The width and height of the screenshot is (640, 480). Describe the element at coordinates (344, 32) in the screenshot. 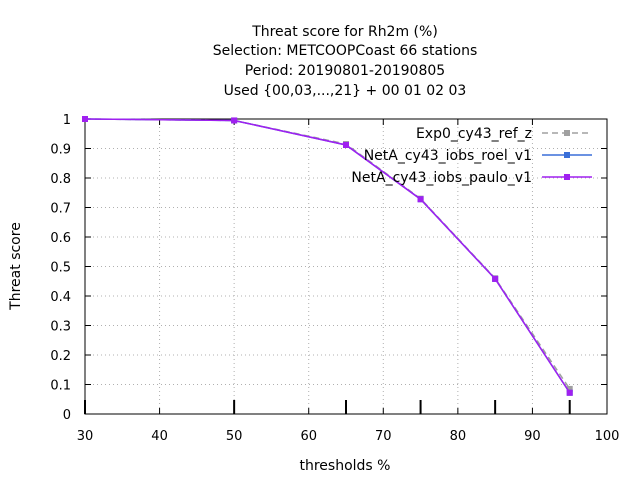

I see `title-line-1: Threat score for Rh2m (%)` at that location.